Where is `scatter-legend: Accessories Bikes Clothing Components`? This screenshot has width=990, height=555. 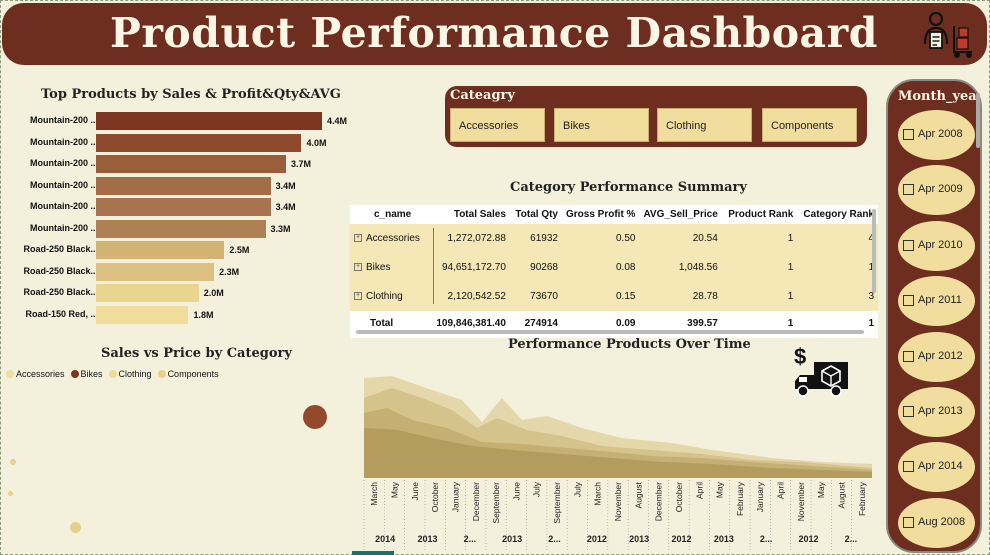
scatter-legend: Accessories Bikes Clothing Components is located at coordinates (112, 374).